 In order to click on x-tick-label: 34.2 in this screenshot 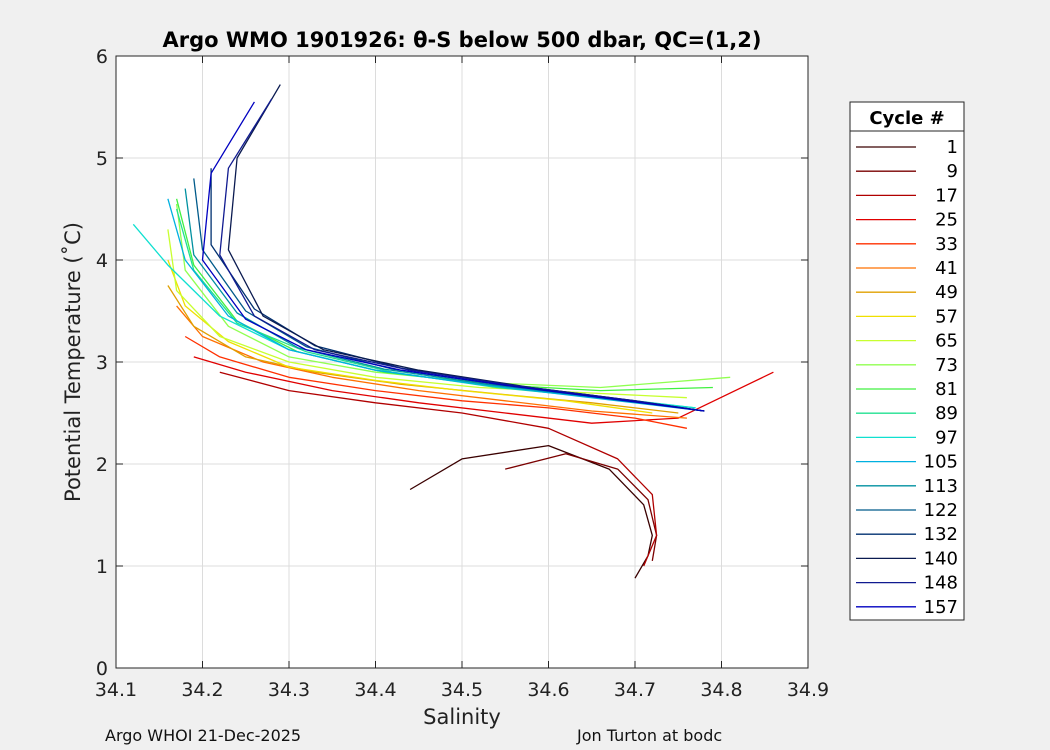, I will do `click(202, 690)`.